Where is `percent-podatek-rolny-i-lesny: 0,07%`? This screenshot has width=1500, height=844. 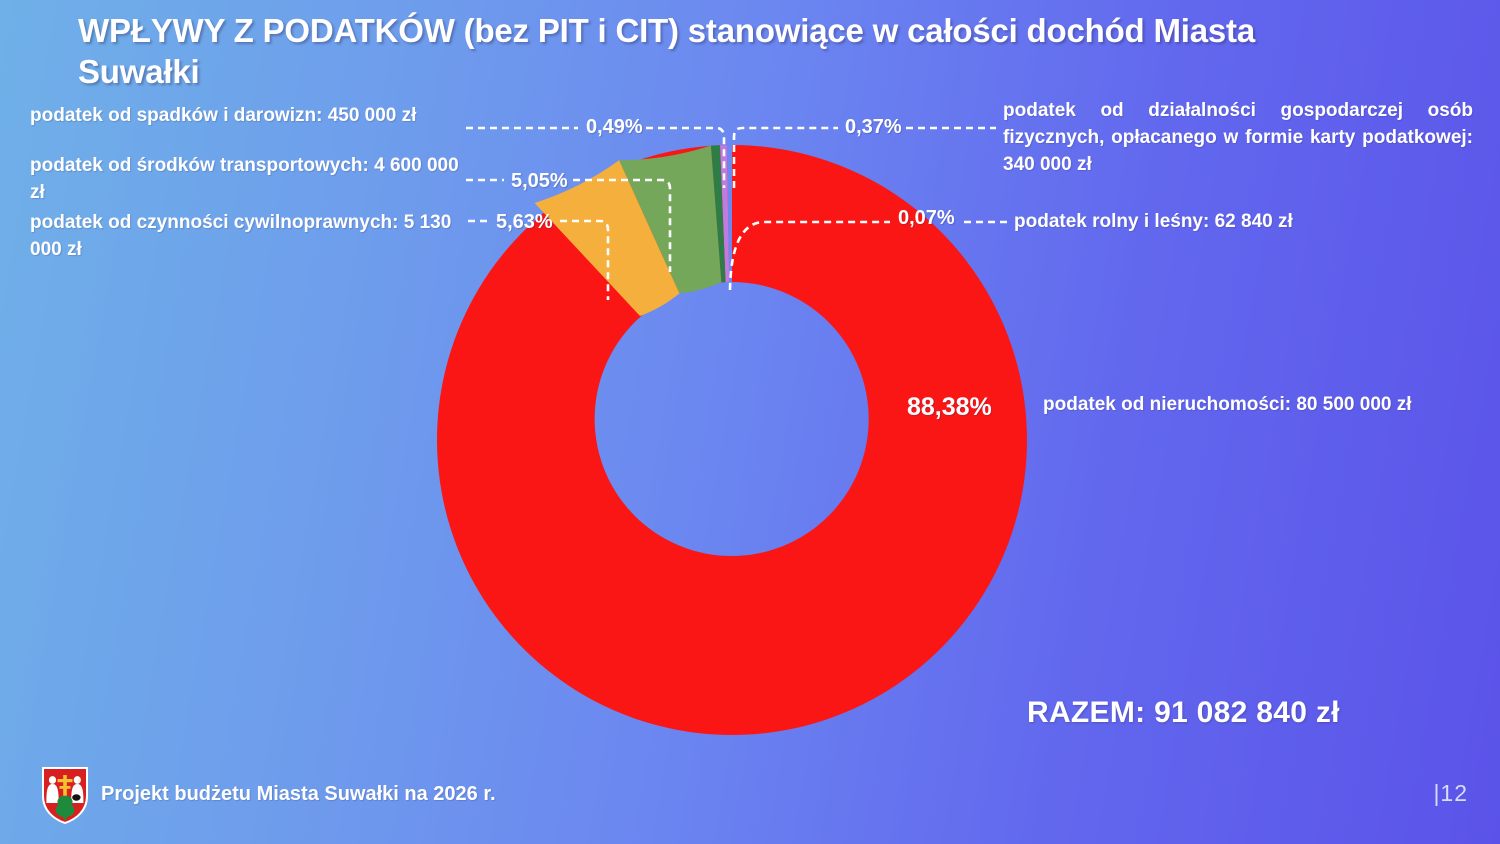 percent-podatek-rolny-i-lesny: 0,07% is located at coordinates (926, 218).